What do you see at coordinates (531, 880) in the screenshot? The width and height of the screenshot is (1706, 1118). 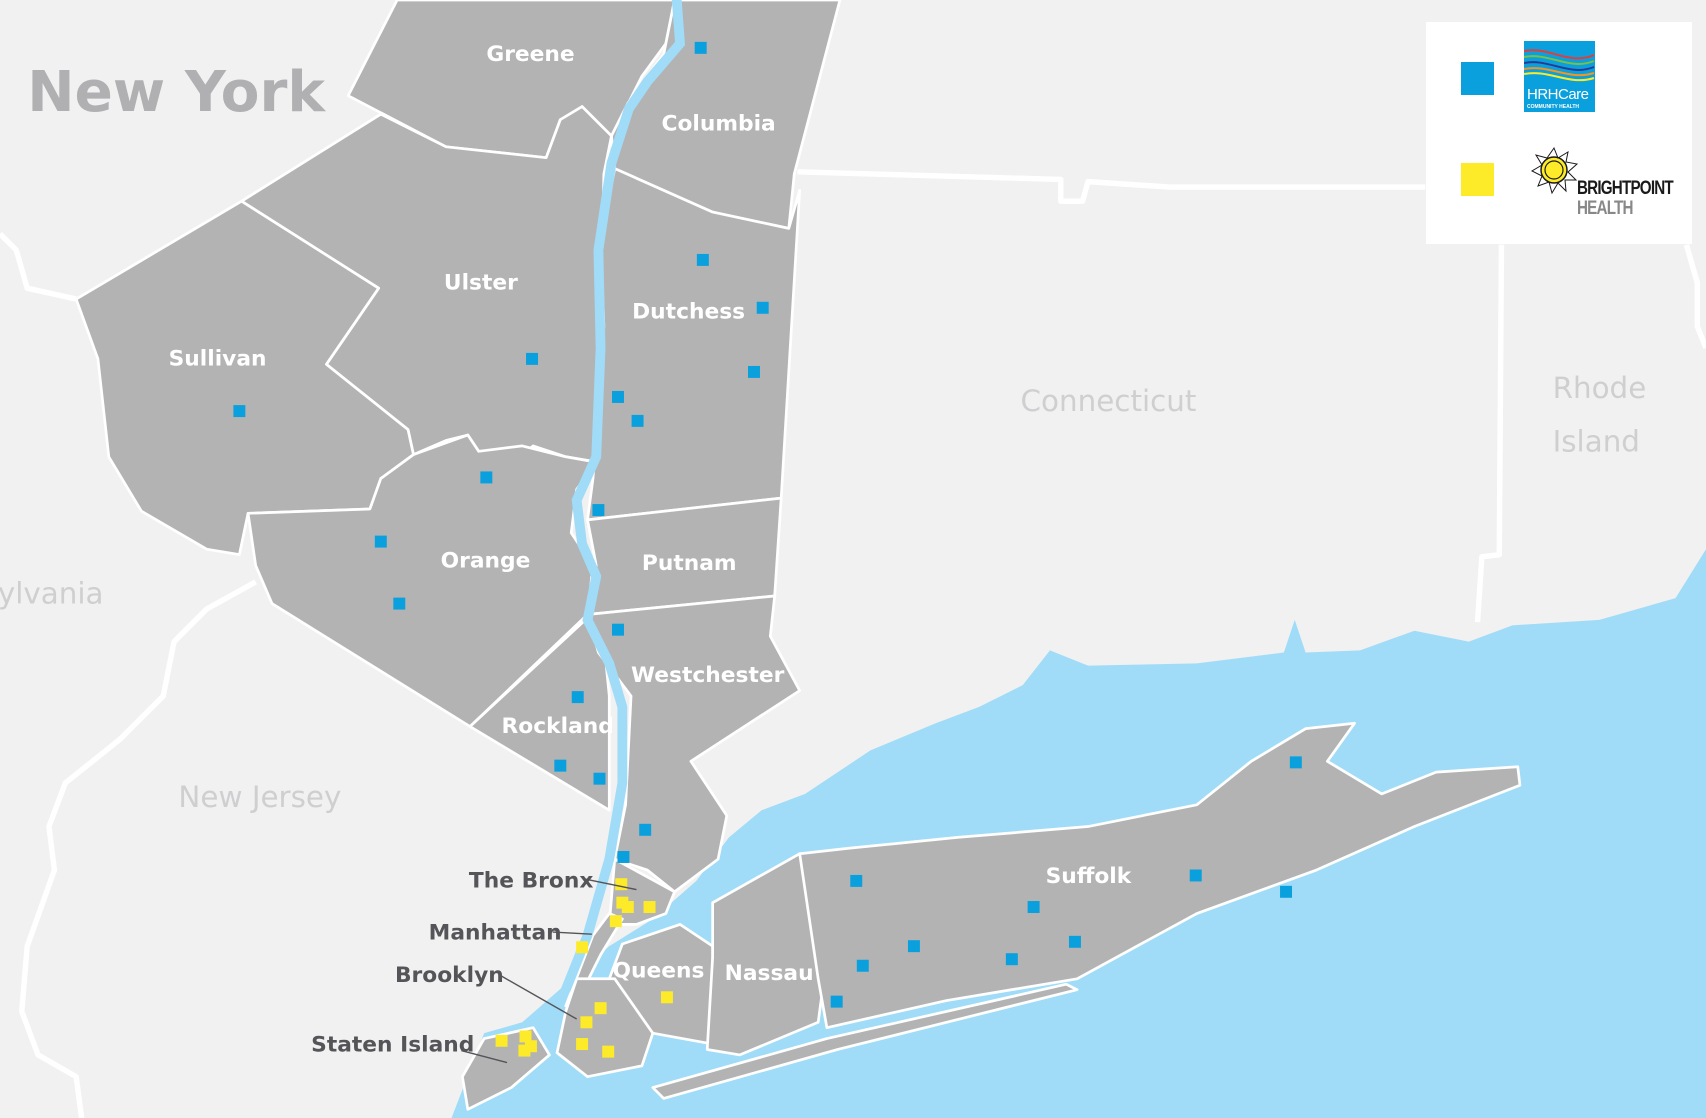 I see `label-bronx: The Bronx` at bounding box center [531, 880].